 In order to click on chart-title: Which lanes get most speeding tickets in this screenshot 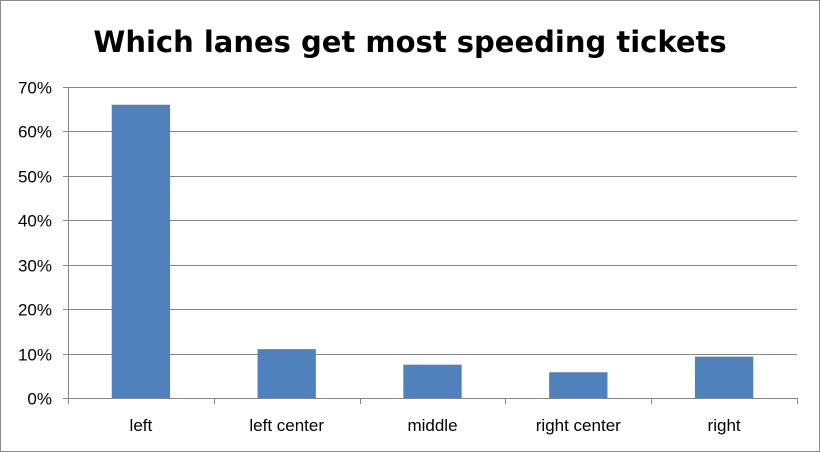, I will do `click(409, 42)`.